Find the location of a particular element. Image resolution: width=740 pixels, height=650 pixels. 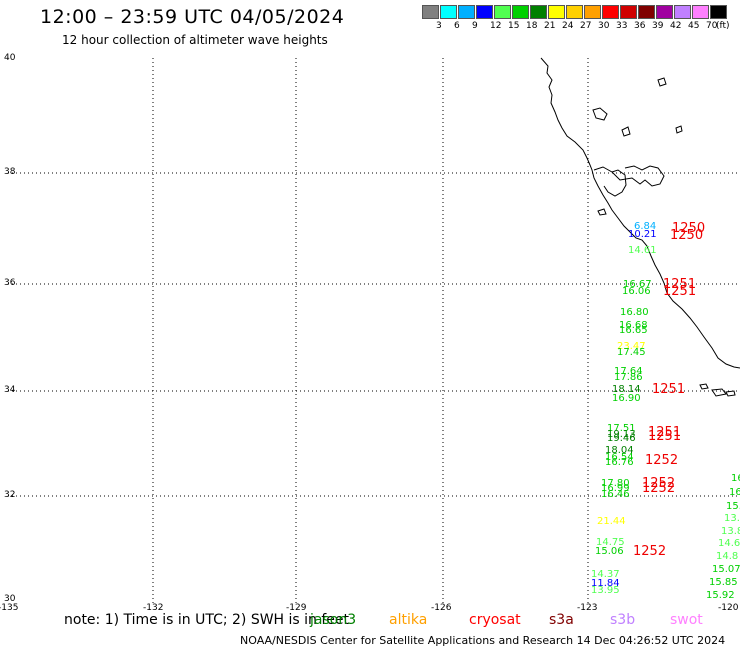

satellite-name: s3b is located at coordinates (623, 620).